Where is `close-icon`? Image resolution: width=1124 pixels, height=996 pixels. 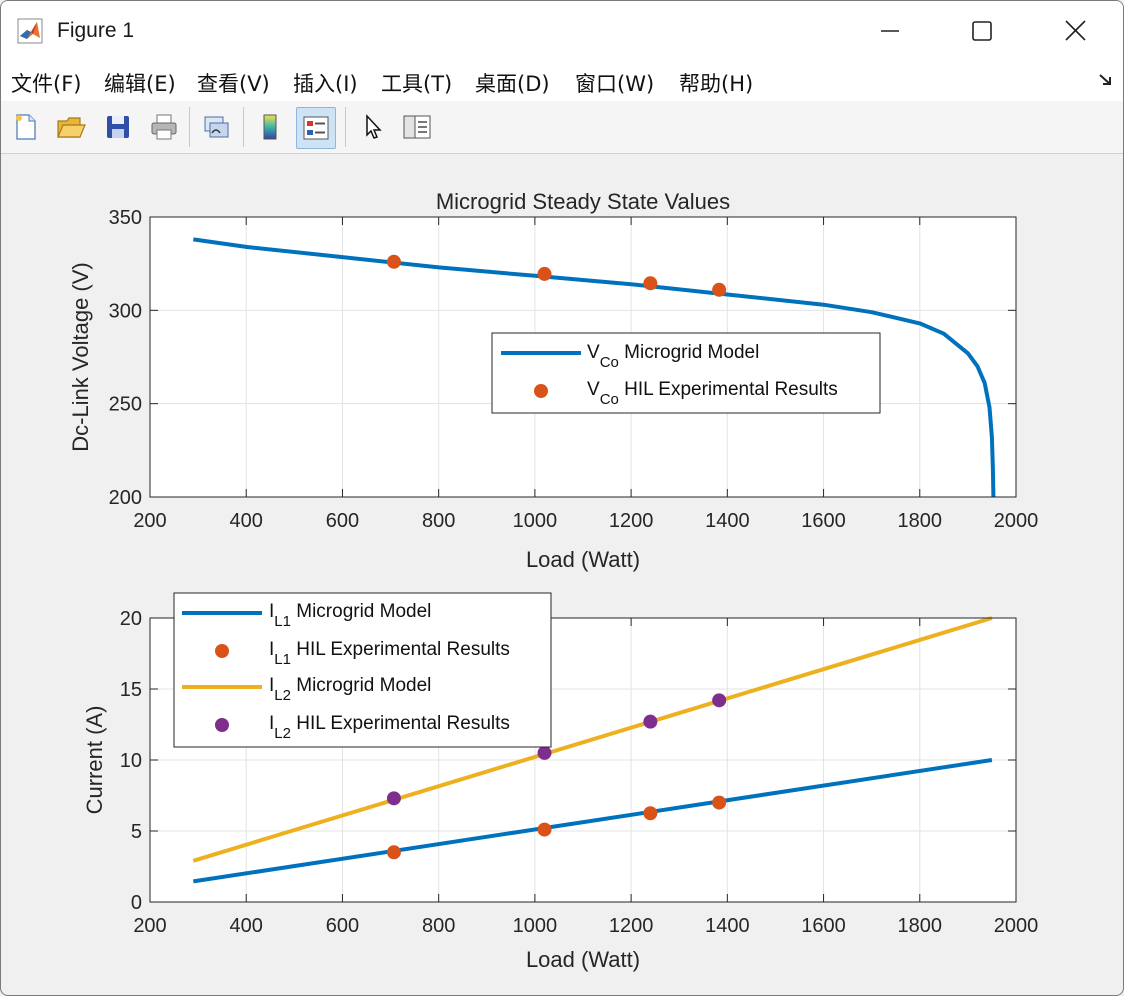 close-icon is located at coordinates (1075, 30).